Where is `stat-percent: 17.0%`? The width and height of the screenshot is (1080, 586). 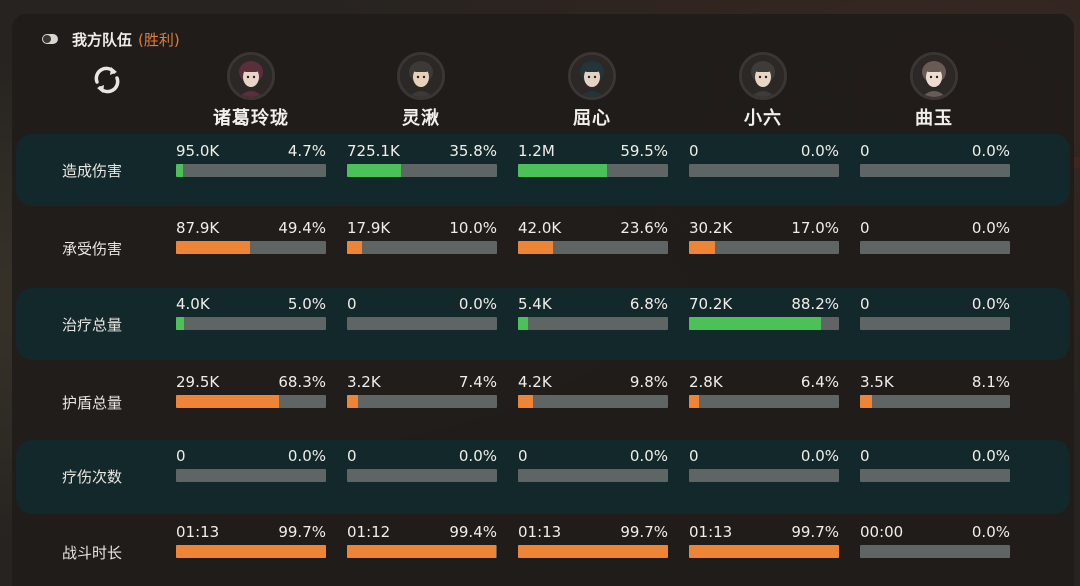 stat-percent: 17.0% is located at coordinates (815, 228).